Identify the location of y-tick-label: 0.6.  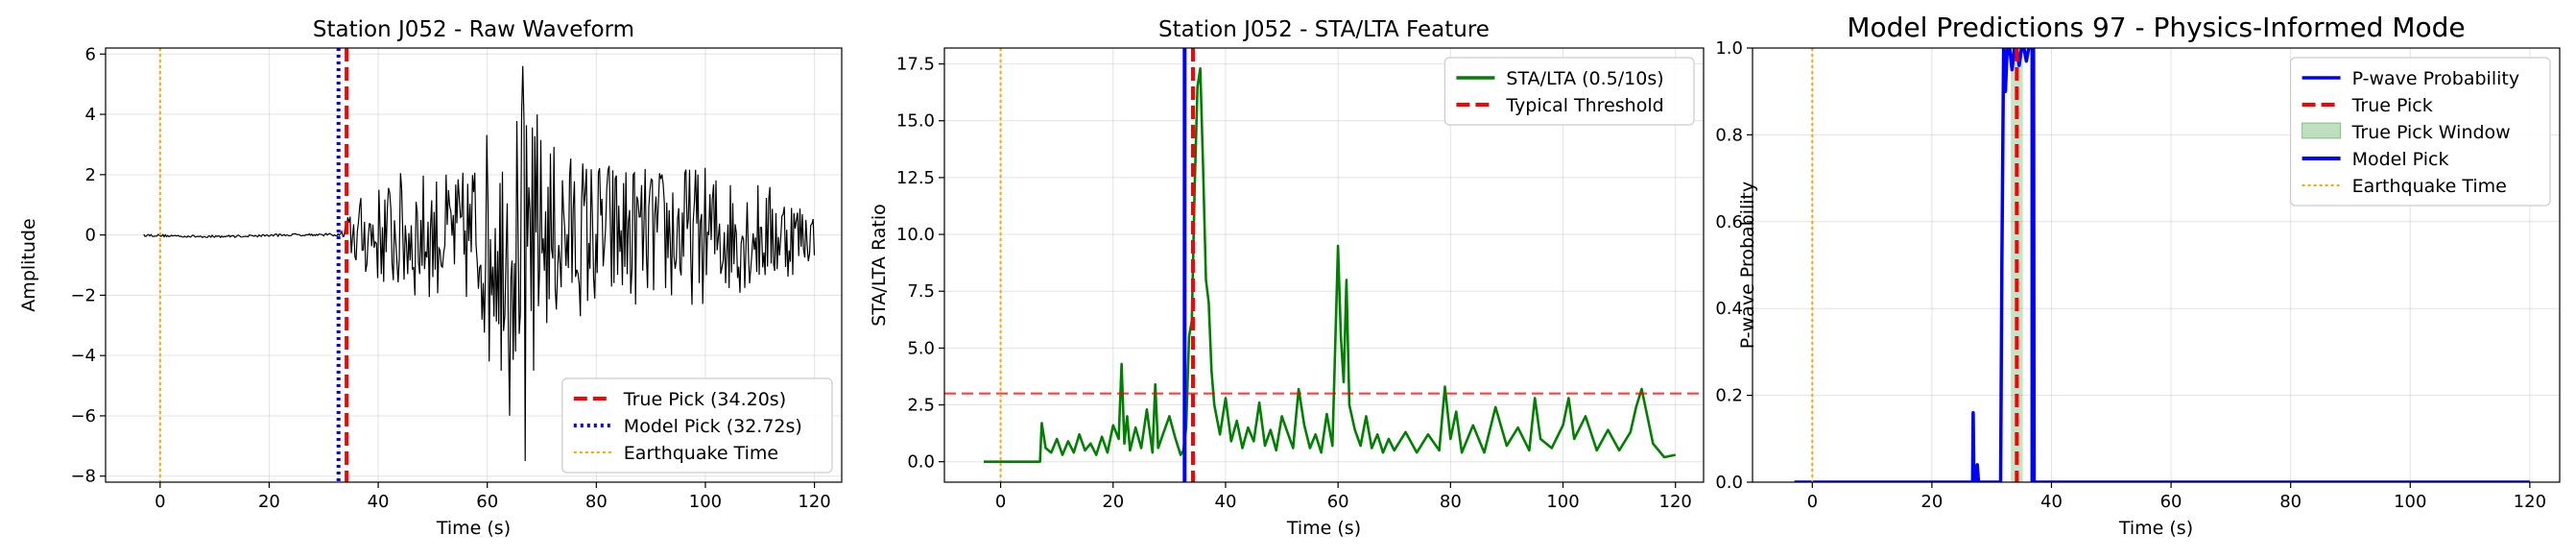
(1729, 222).